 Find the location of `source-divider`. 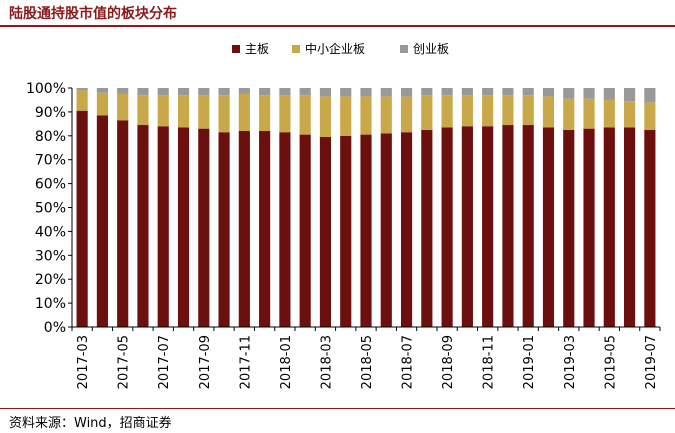

source-divider is located at coordinates (337, 408).